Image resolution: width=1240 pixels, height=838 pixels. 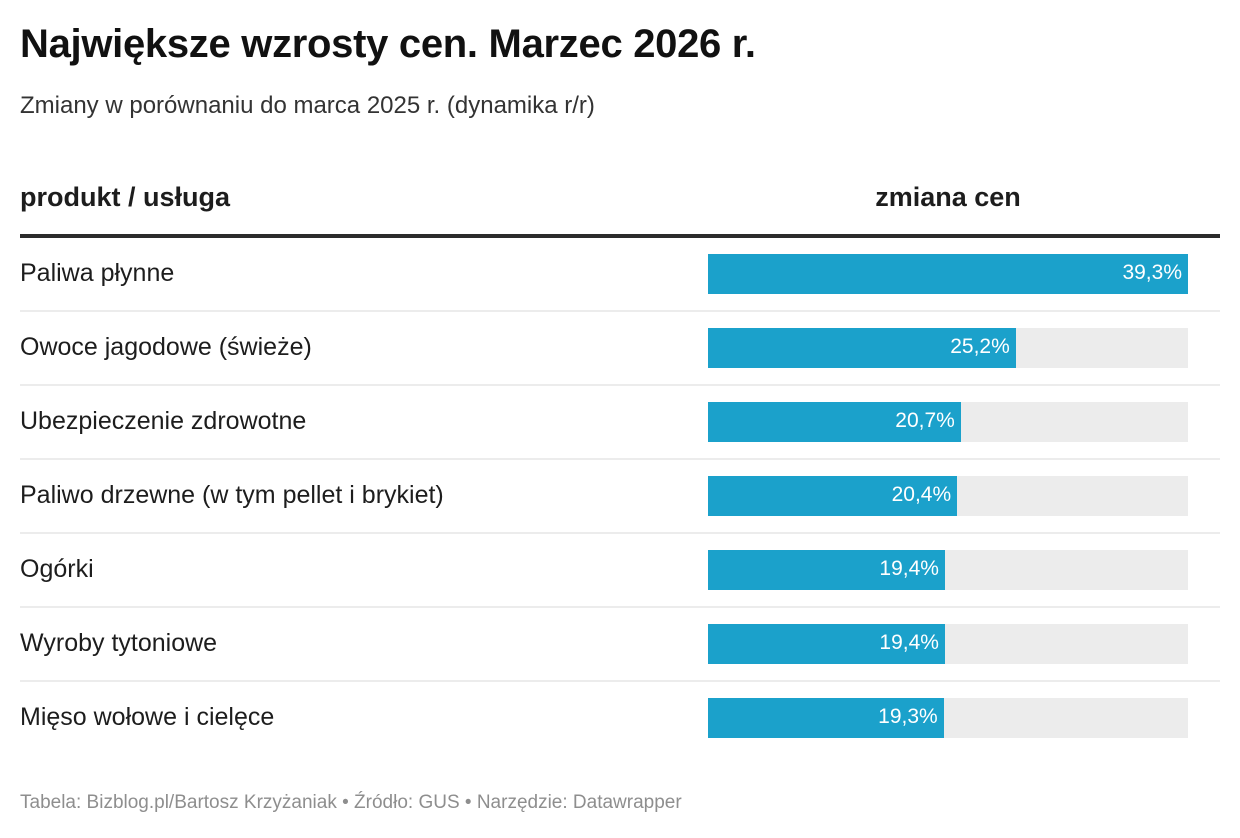 I want to click on bar-track: 19,3%, so click(x=948, y=718).